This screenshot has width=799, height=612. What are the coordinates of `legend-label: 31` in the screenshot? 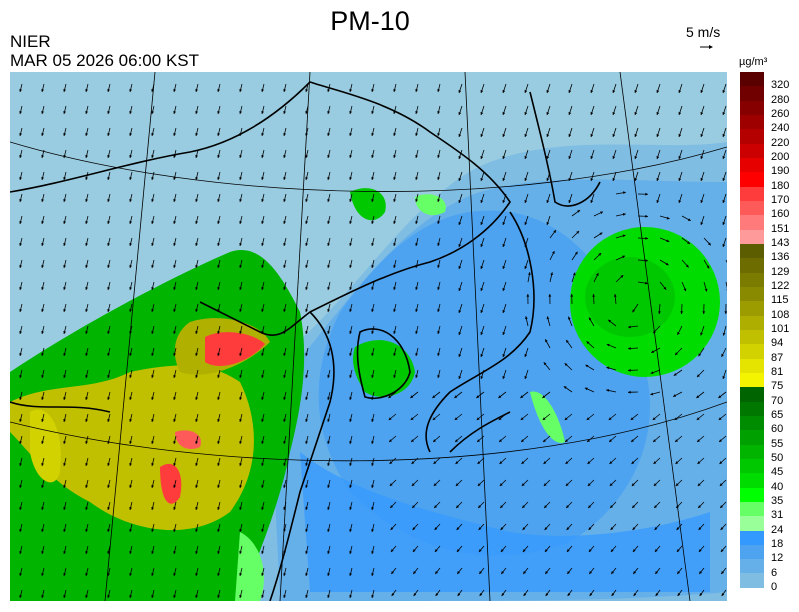 It's located at (777, 515).